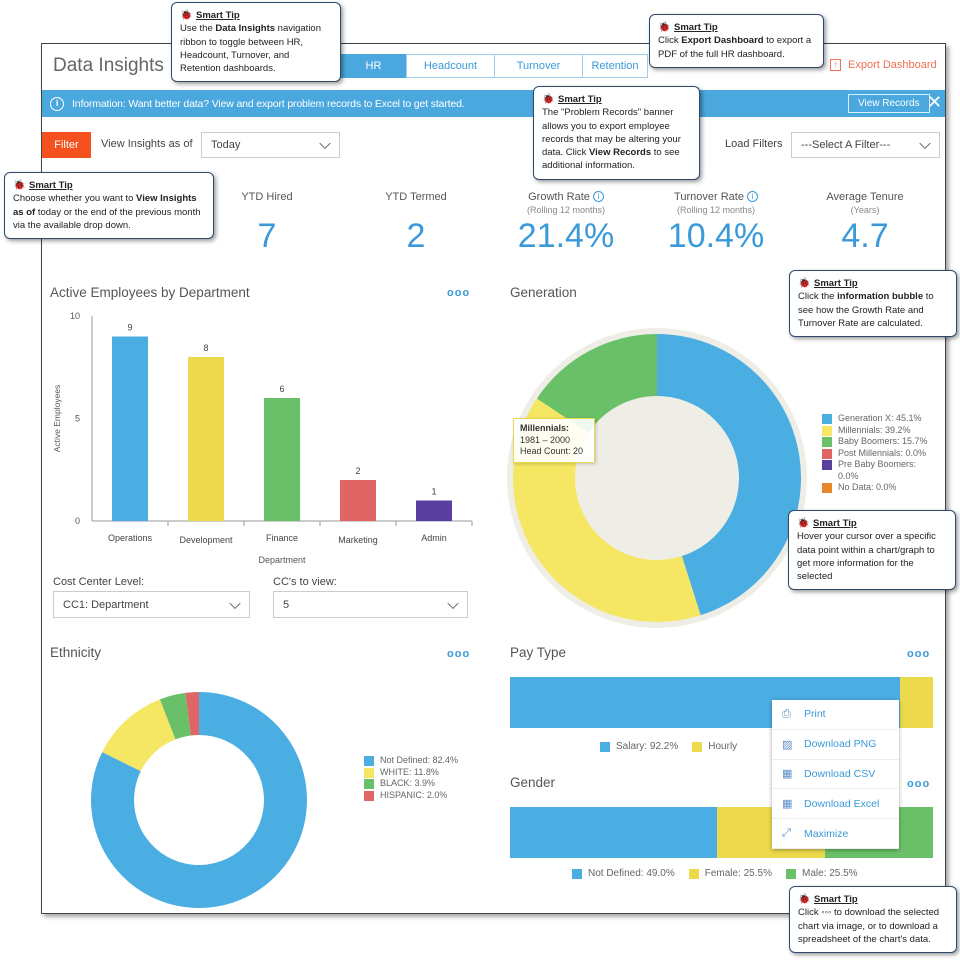 The image size is (960, 970). What do you see at coordinates (370, 604) in the screenshot?
I see `ccs-to-view-select: 5` at bounding box center [370, 604].